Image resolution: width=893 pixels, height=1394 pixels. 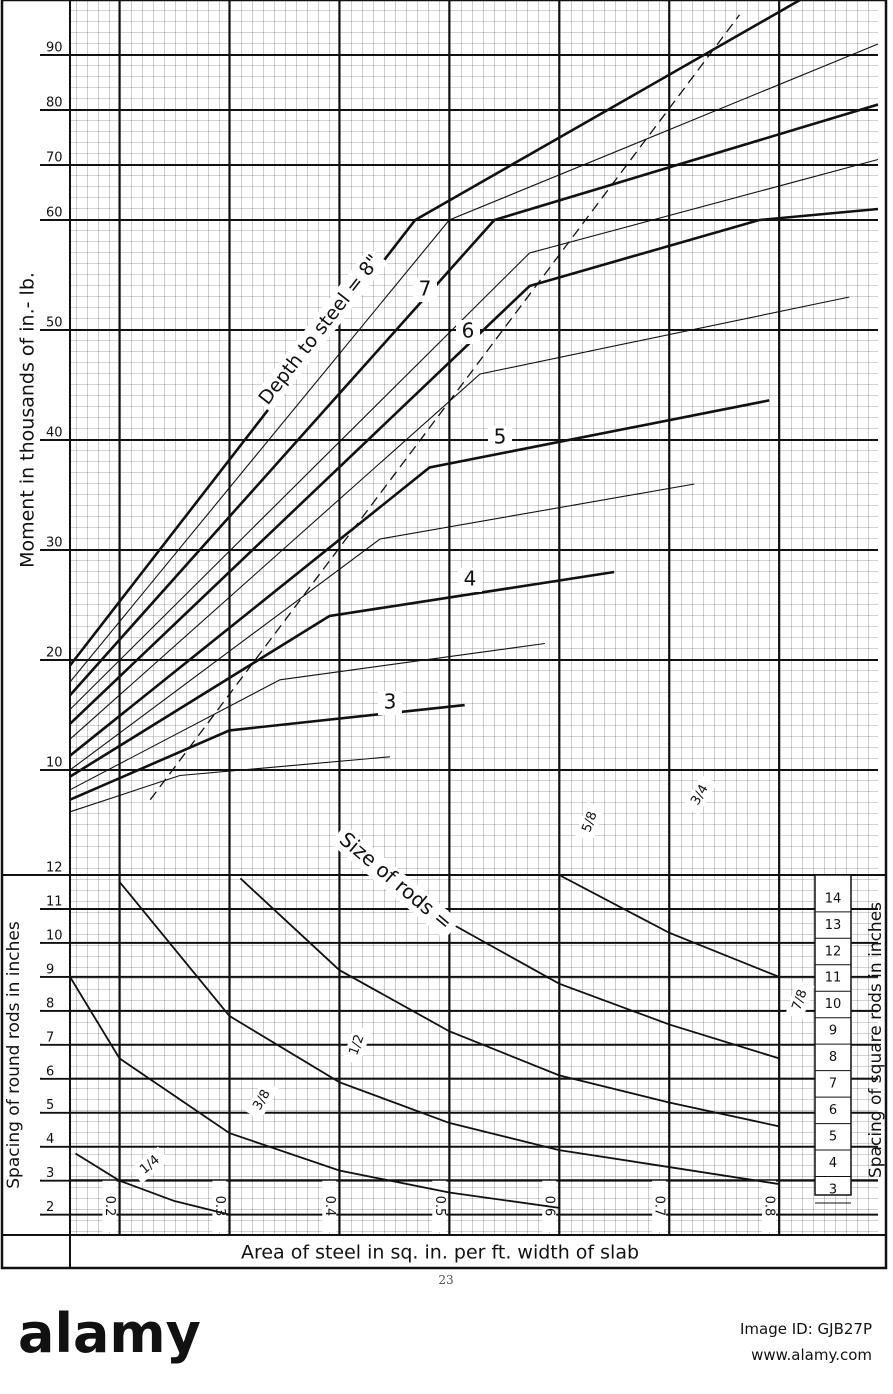 I want to click on y-tick-label: 40, so click(x=54, y=433).